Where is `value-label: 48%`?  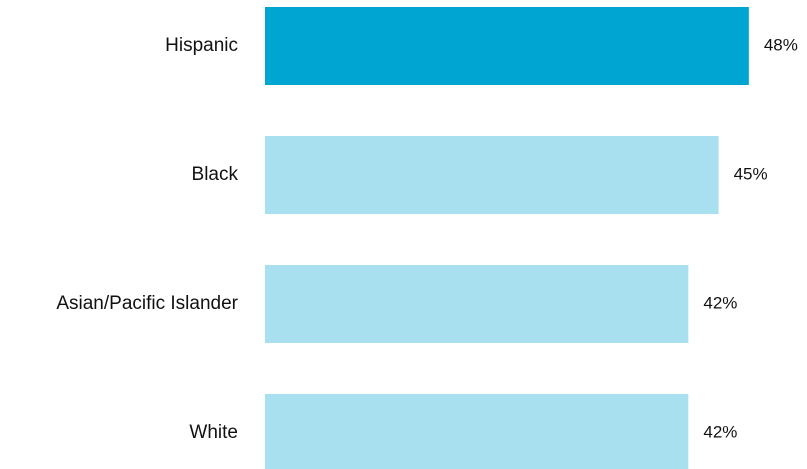
value-label: 48% is located at coordinates (781, 44).